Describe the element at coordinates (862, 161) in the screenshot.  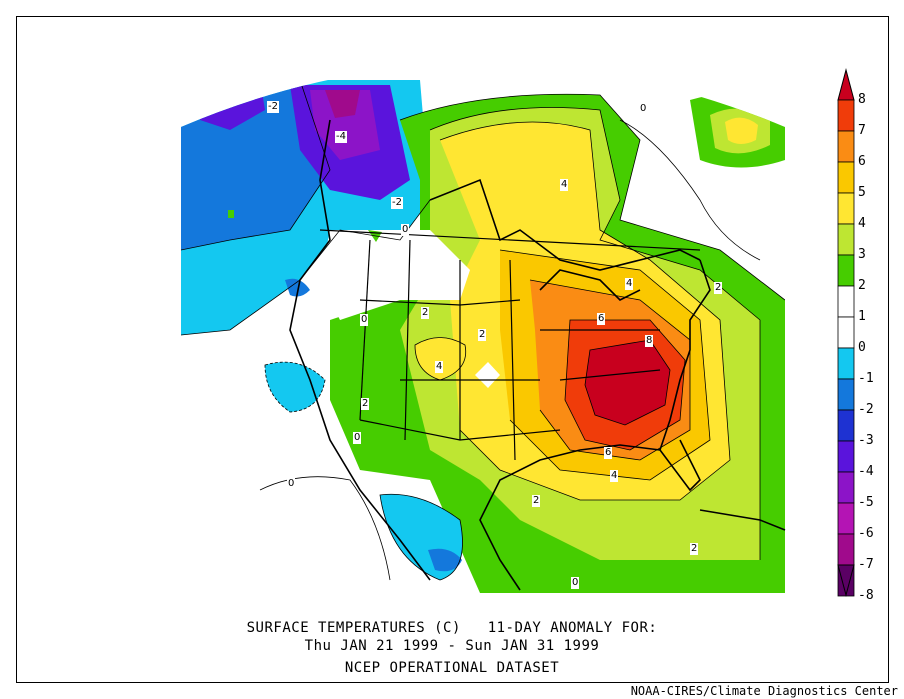
I see `colorbar-label: 6` at that location.